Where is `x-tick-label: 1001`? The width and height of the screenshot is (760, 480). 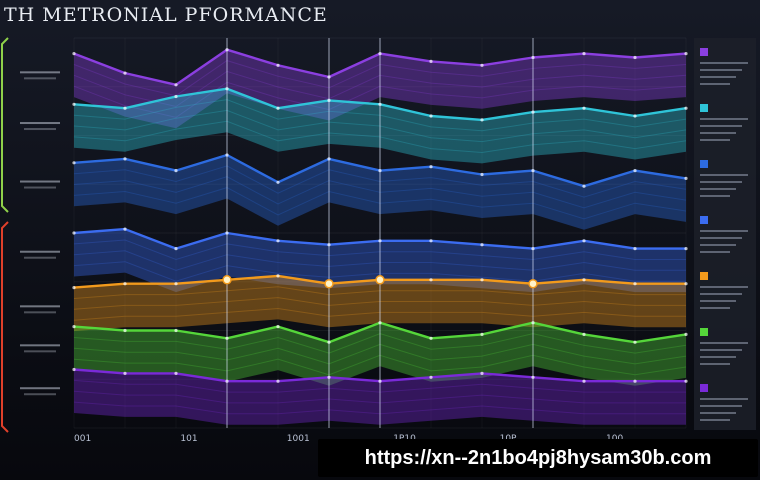 x-tick-label: 1001 is located at coordinates (298, 439).